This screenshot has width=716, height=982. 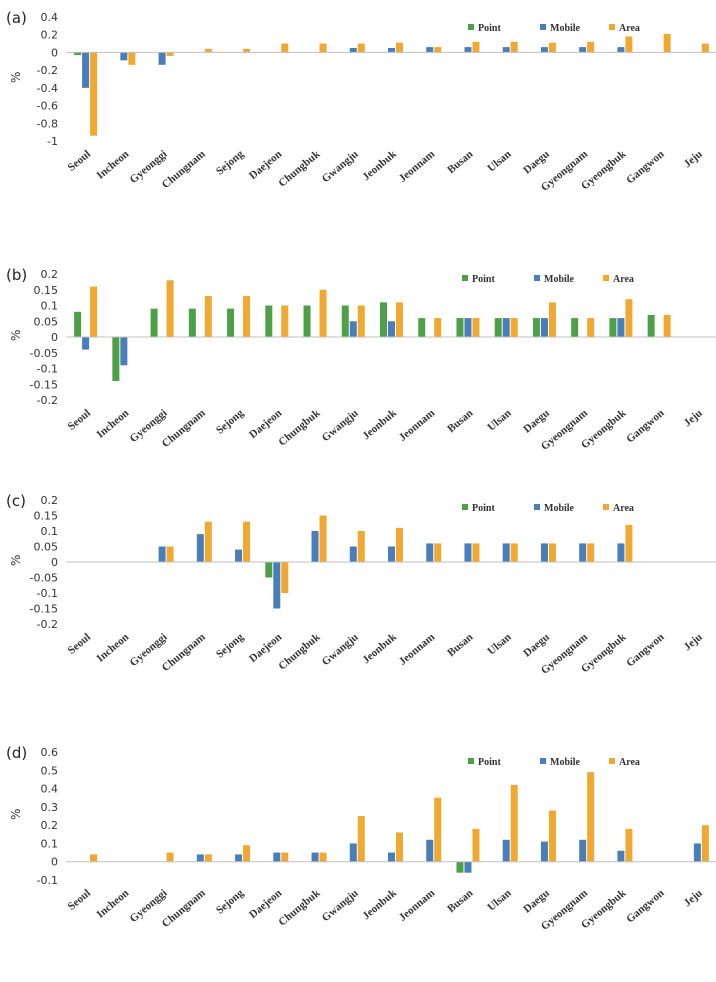 What do you see at coordinates (460, 327) in the screenshot?
I see `bar-point-busan` at bounding box center [460, 327].